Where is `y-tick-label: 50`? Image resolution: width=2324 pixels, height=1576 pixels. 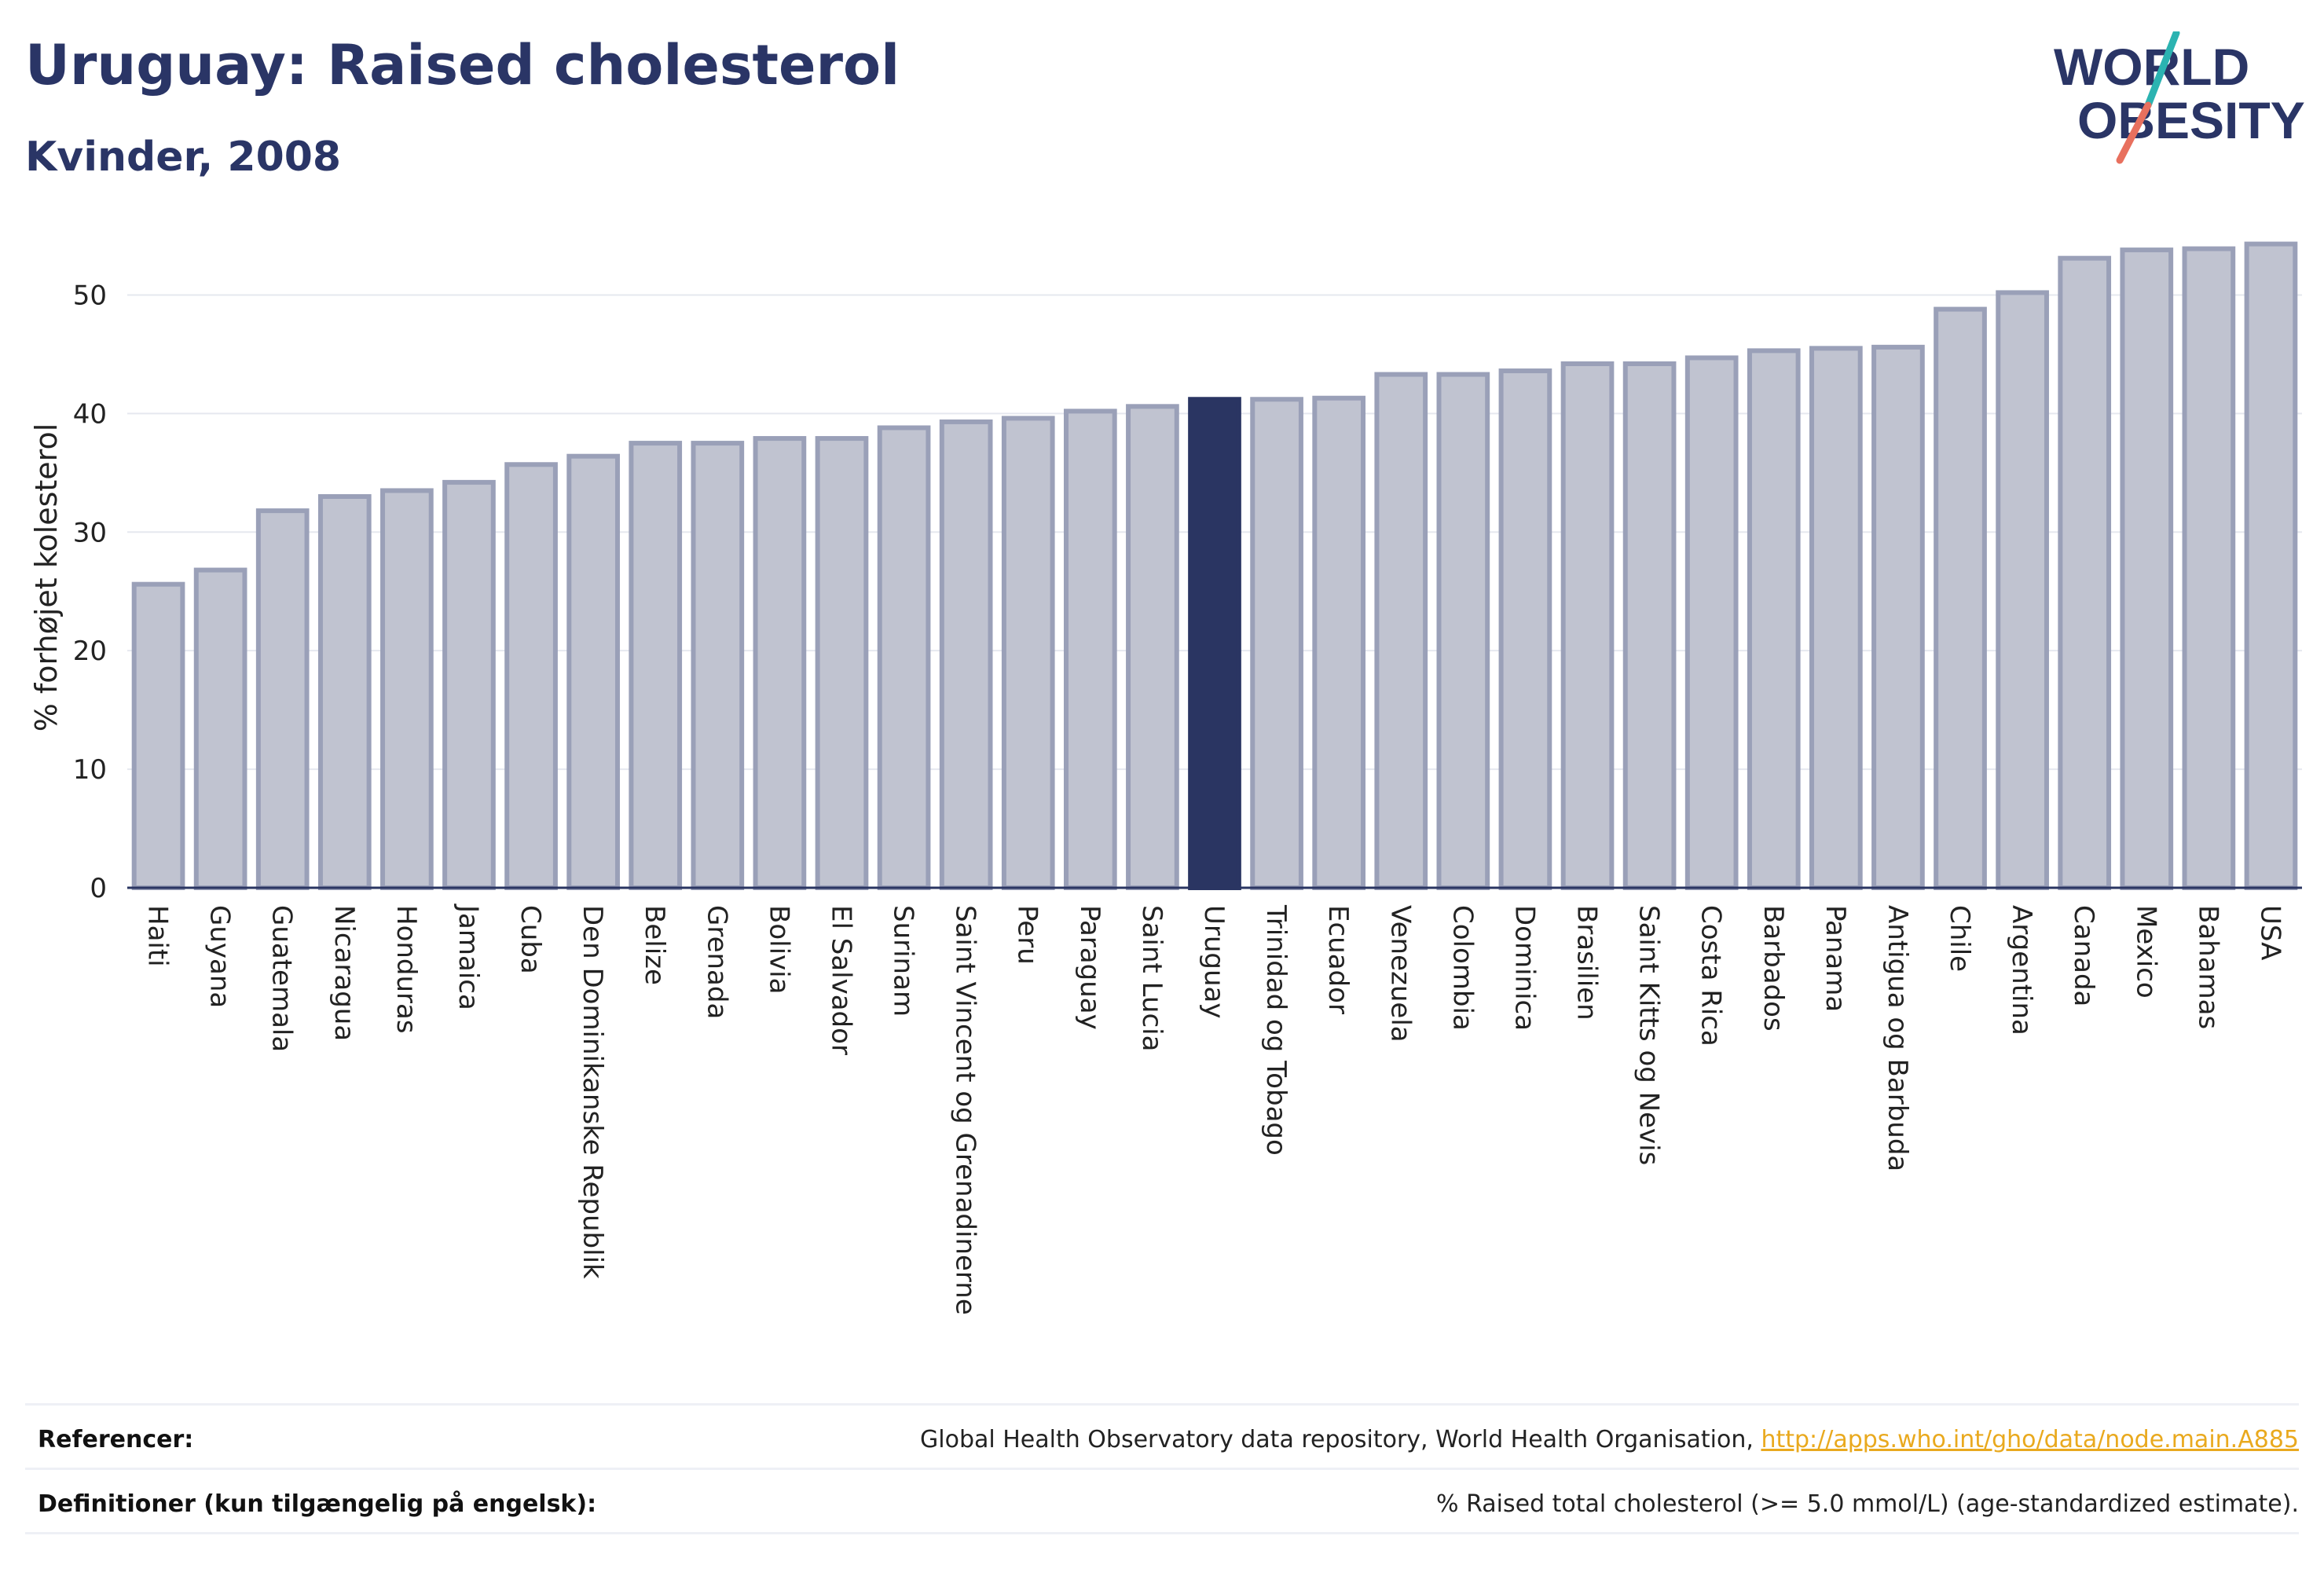 y-tick-label: 50 is located at coordinates (90, 295).